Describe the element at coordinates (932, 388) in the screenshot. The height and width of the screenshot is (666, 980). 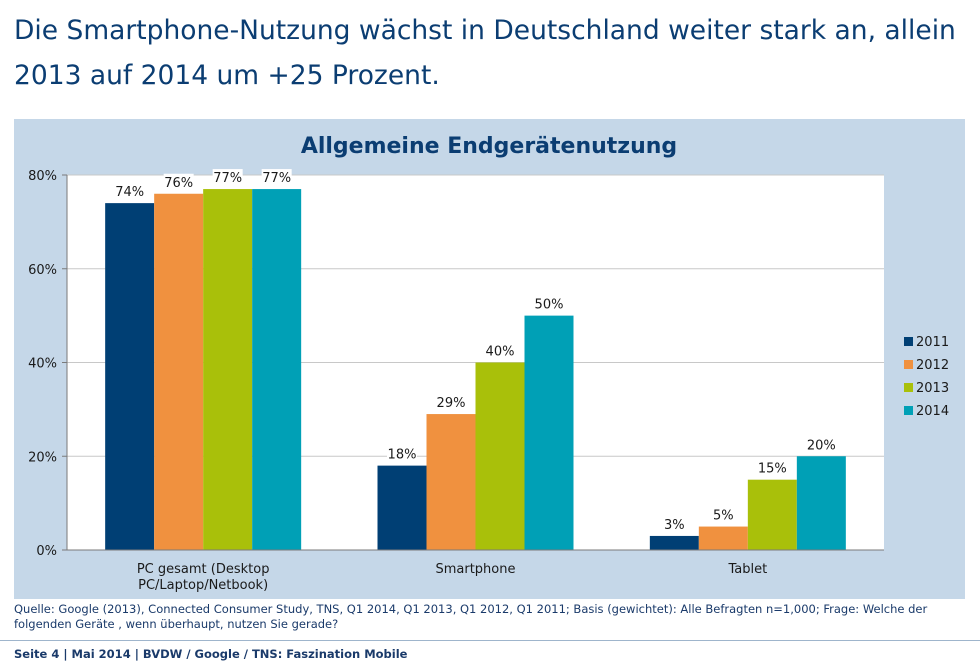
I see `legend-label: 2013` at that location.